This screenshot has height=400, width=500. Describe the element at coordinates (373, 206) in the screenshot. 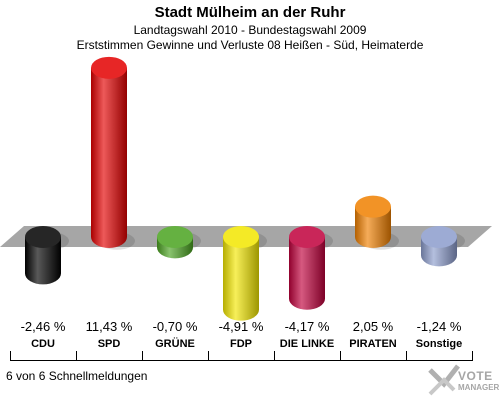

I see `bar-cap-piraten` at that location.